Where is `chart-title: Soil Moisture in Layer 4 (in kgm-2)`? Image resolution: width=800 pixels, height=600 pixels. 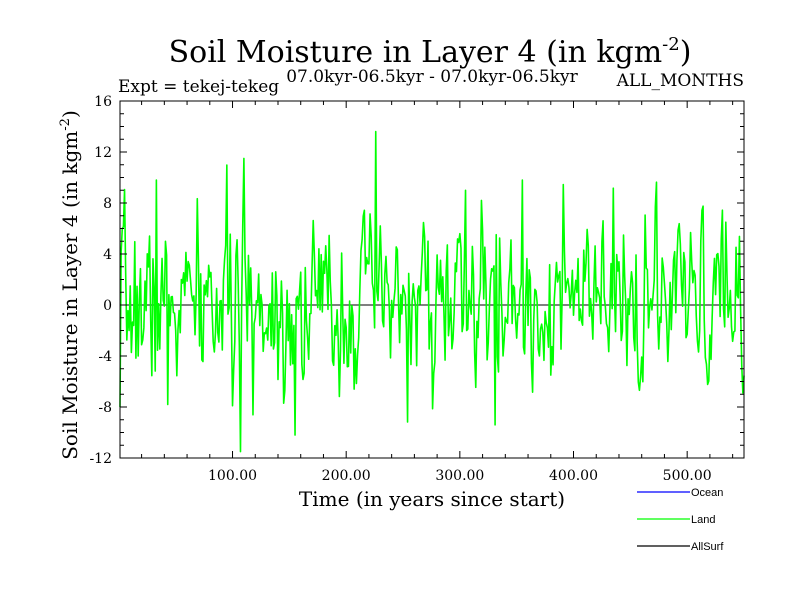
chart-title: Soil Moisture in Layer 4 (in kgm-2) is located at coordinates (430, 52).